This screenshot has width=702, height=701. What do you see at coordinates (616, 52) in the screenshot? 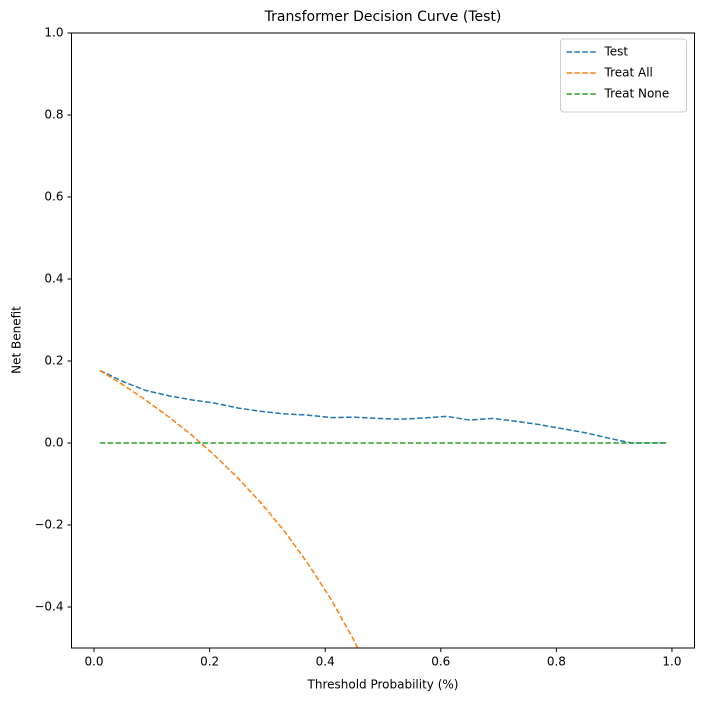
I see `legend-label: Test` at bounding box center [616, 52].